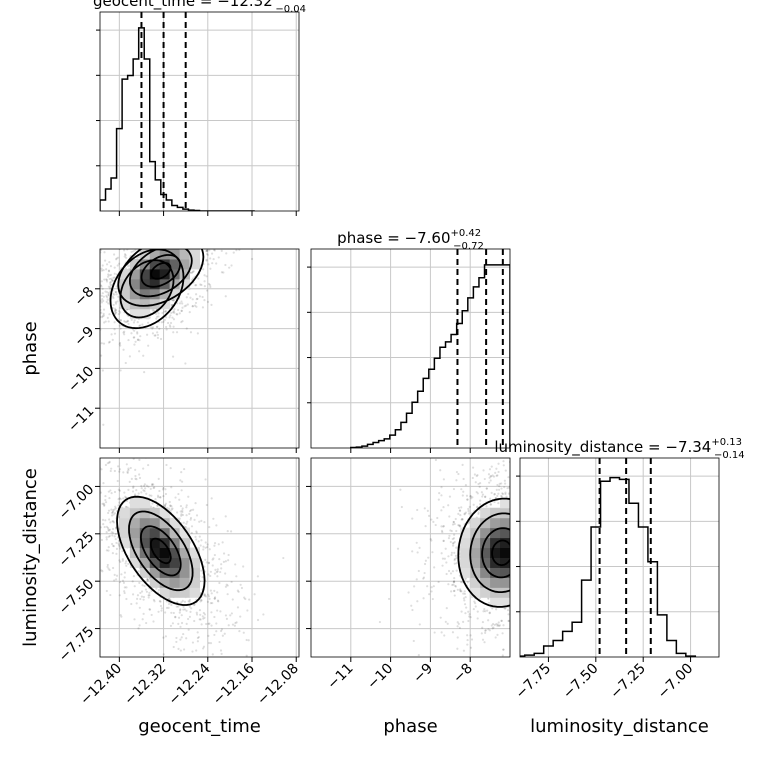 This screenshot has height=760, width=760. What do you see at coordinates (30, 557) in the screenshot?
I see `ylabel-luminosity_distance: luminosity_distance` at bounding box center [30, 557].